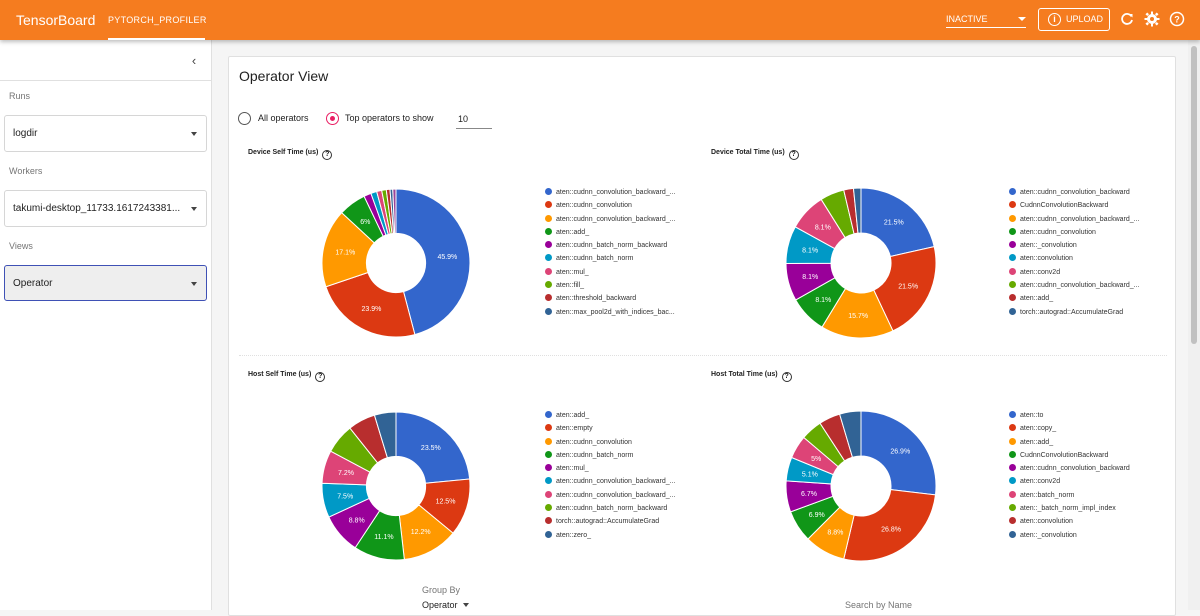 Image resolution: width=1200 pixels, height=616 pixels. What do you see at coordinates (287, 376) in the screenshot?
I see `chart-title-host-self: Host Self Time (us)?` at bounding box center [287, 376].